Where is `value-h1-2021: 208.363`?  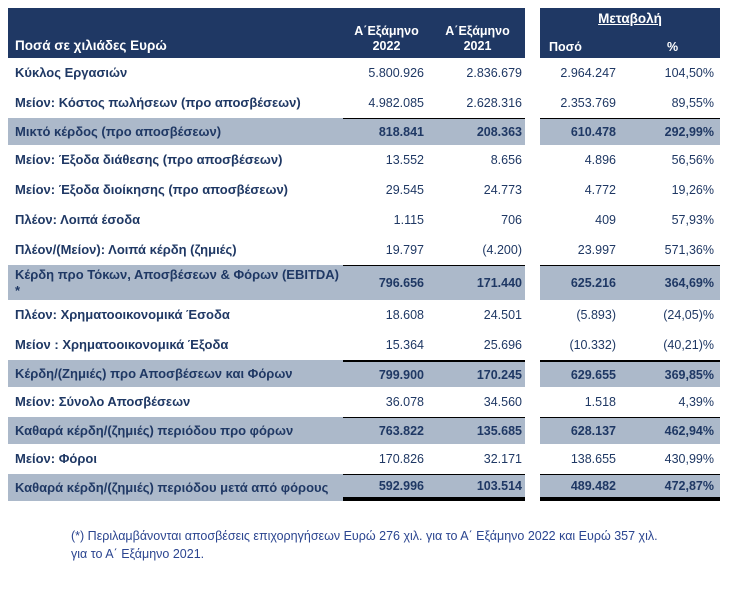 value-h1-2021: 208.363 is located at coordinates (477, 131).